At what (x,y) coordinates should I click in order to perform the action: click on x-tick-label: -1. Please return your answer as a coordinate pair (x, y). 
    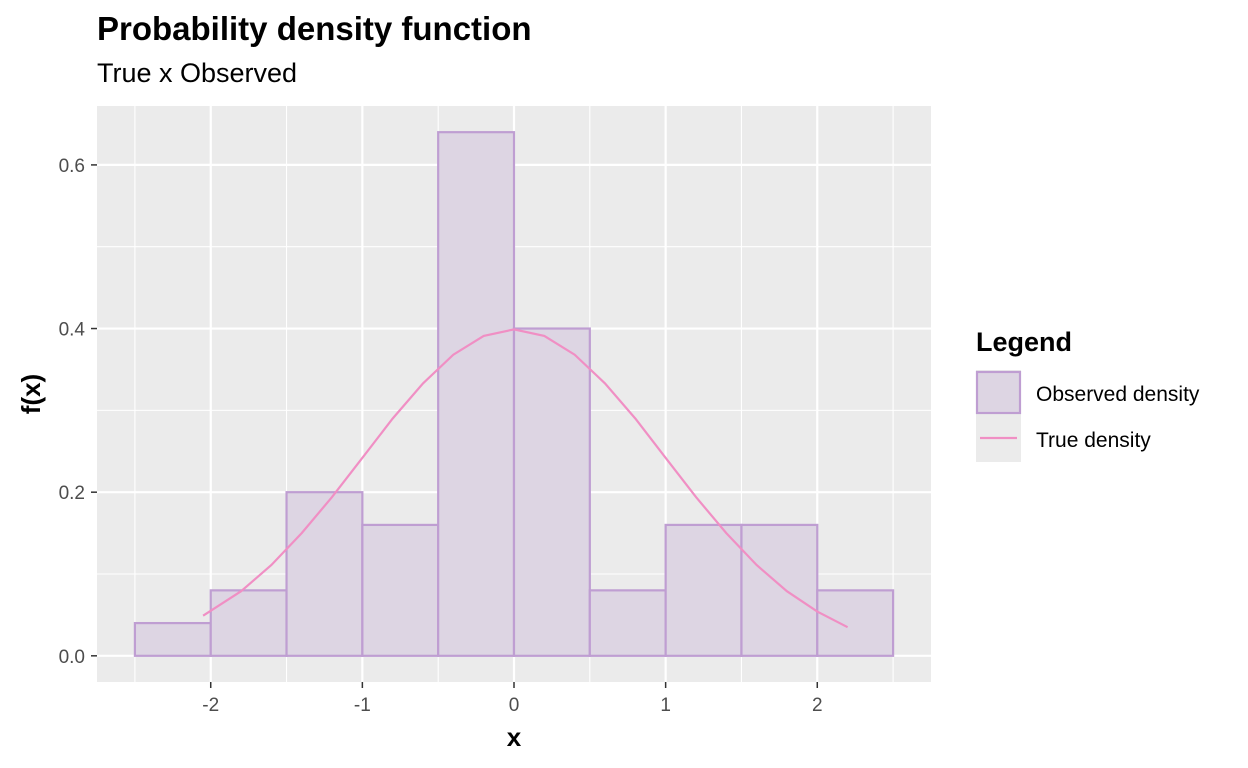
    Looking at the image, I should click on (362, 705).